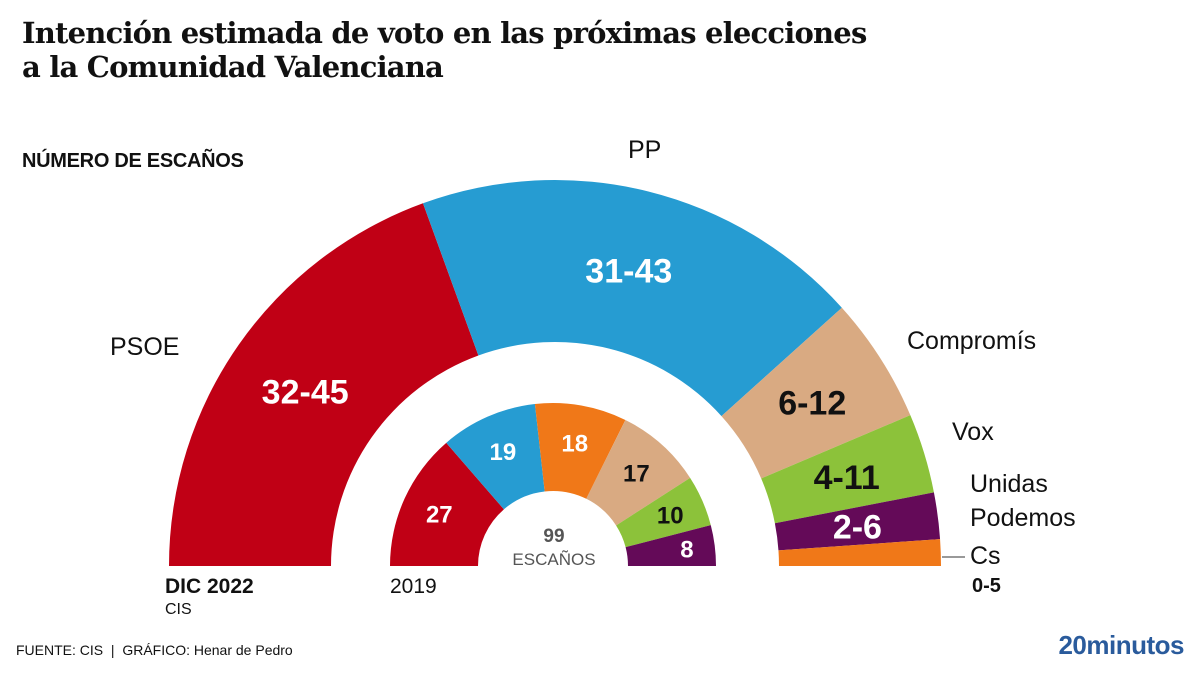 This screenshot has height=675, width=1200. Describe the element at coordinates (553, 536) in the screenshot. I see `total-seats-value: 99` at that location.